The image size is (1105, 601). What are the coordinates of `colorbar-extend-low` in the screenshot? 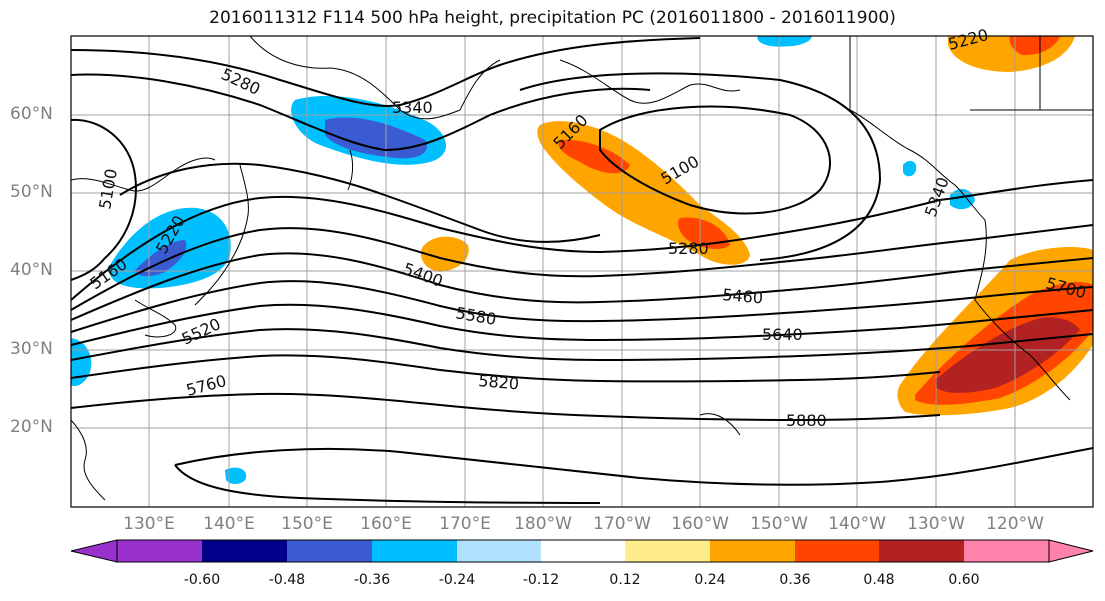 It's located at (94, 551).